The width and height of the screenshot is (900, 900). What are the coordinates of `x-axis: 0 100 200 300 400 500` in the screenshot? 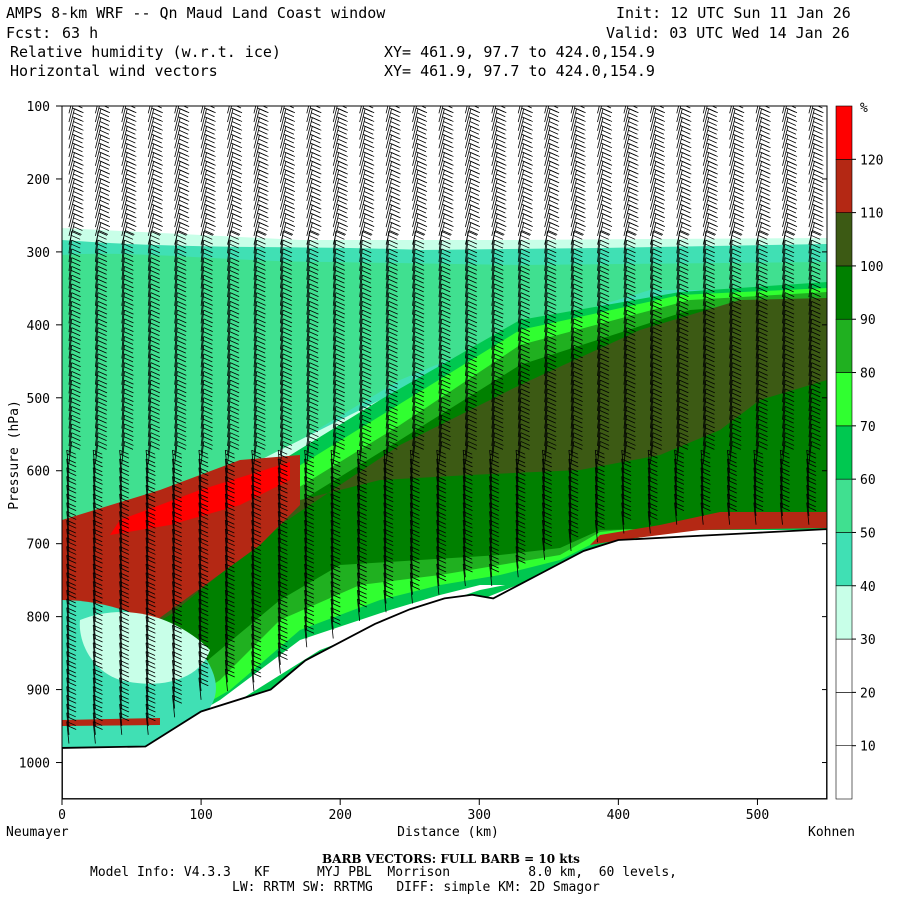 It's located at (413, 811).